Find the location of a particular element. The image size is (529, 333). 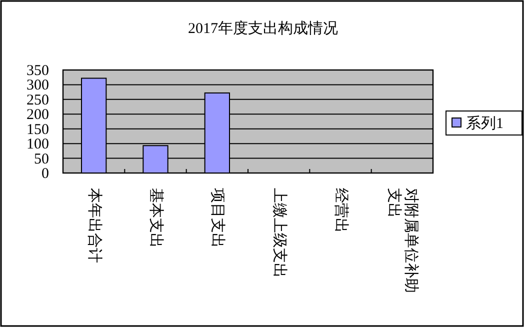

x-tick-label: 基本支出 is located at coordinates (156, 218).